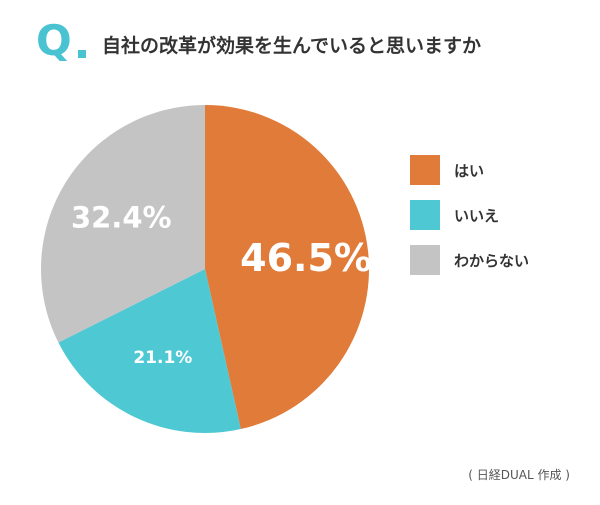  I want to click on legend-label-no: いいえ, so click(477, 215).